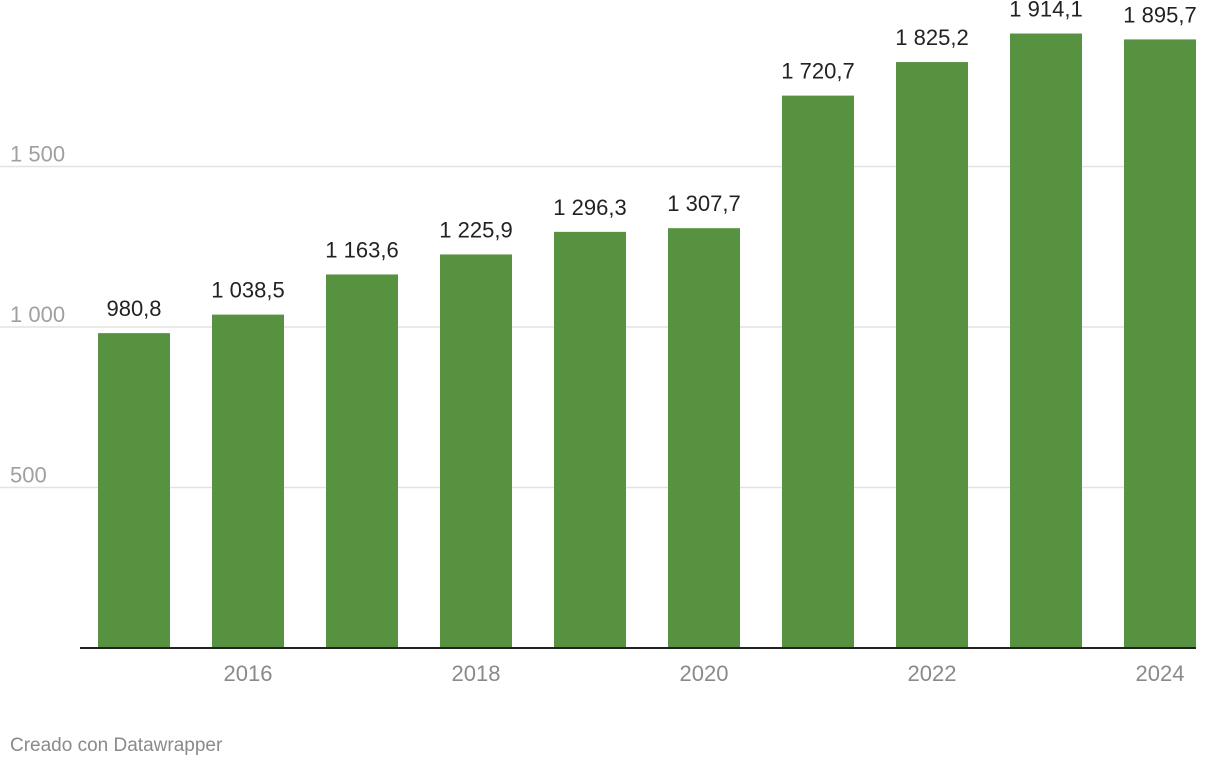 The image size is (1220, 770). Describe the element at coordinates (589, 207) in the screenshot. I see `data-label: 1 296,3` at that location.